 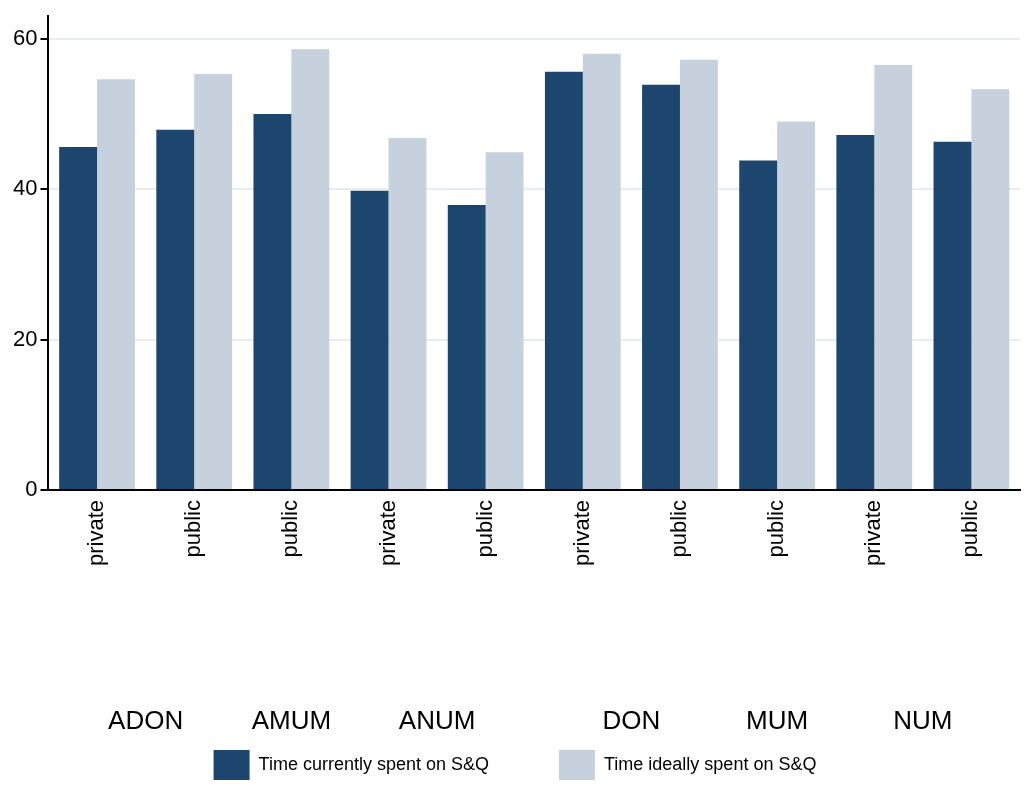 I want to click on text: AMUM, so click(x=291, y=720).